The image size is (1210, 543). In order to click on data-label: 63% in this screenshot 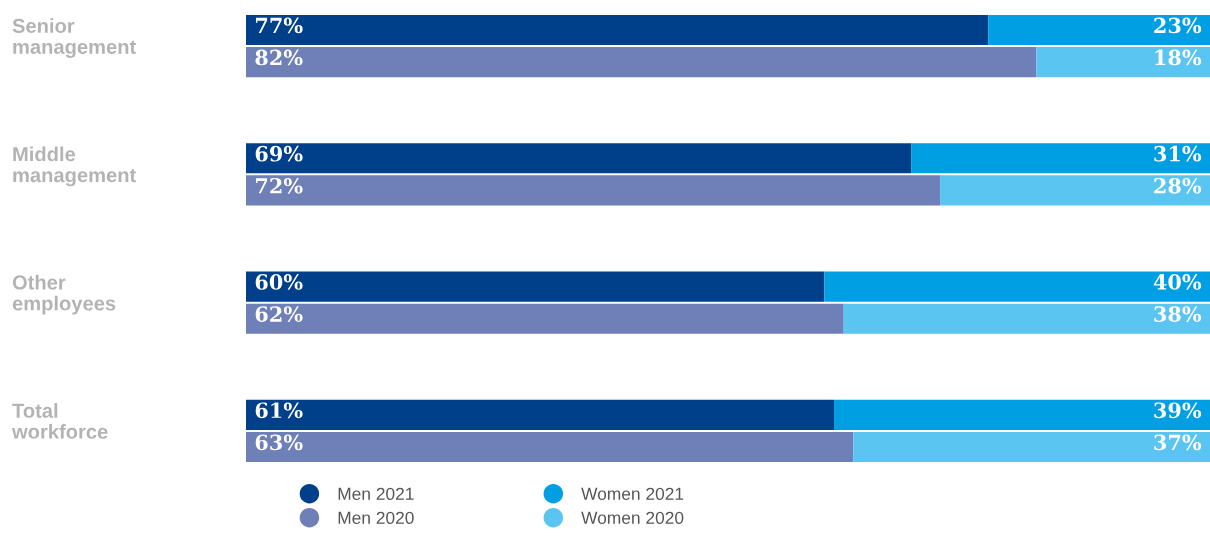, I will do `click(279, 442)`.